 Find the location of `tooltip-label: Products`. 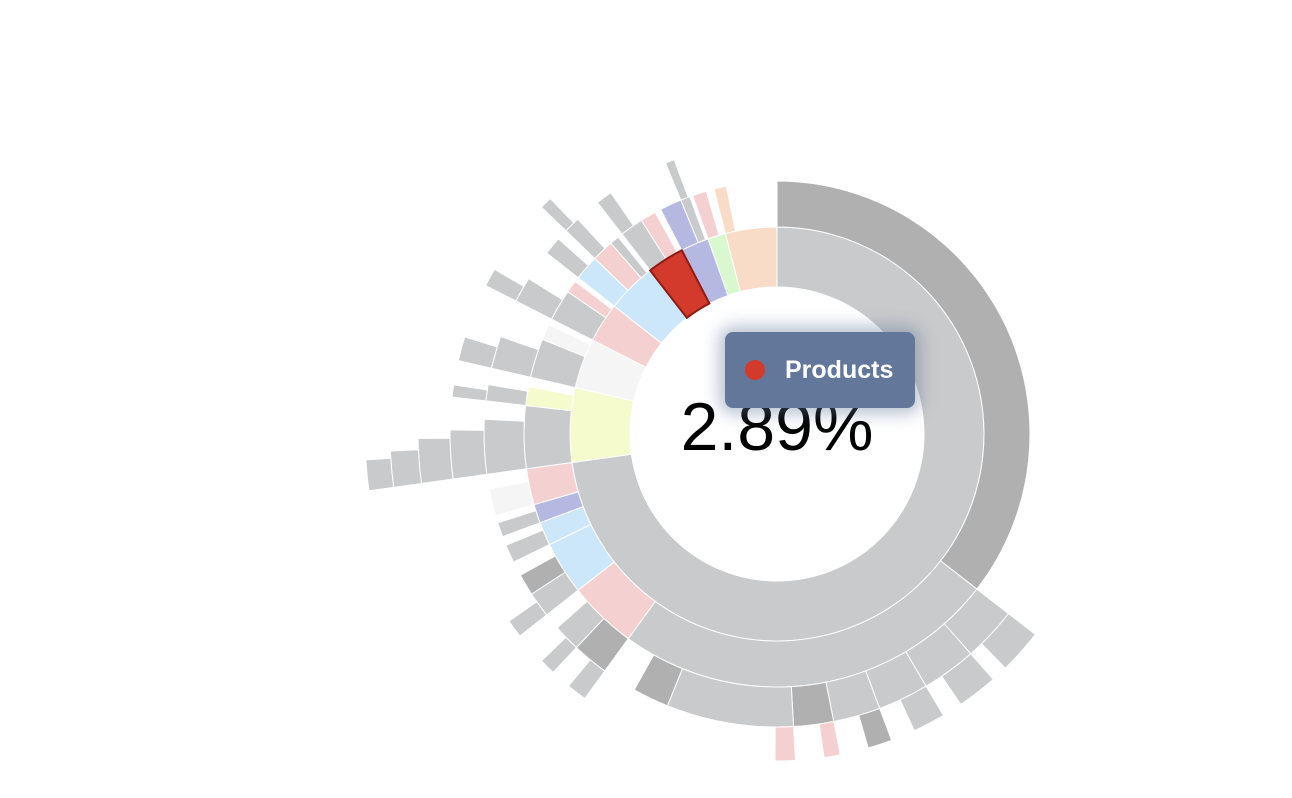

tooltip-label: Products is located at coordinates (839, 369).